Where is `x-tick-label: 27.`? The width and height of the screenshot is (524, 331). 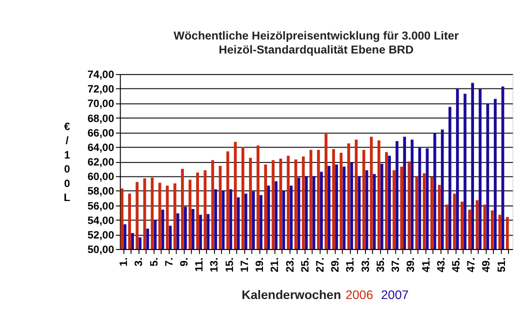
x-tick-label: 27. is located at coordinates (320, 264).